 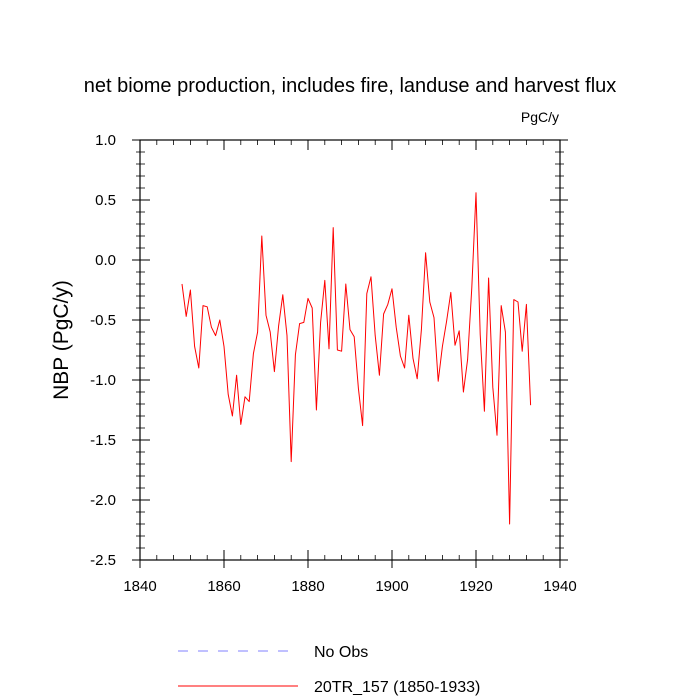 I want to click on legend-label-20tr-157: 20TR_157 (1850-1933), so click(x=397, y=687).